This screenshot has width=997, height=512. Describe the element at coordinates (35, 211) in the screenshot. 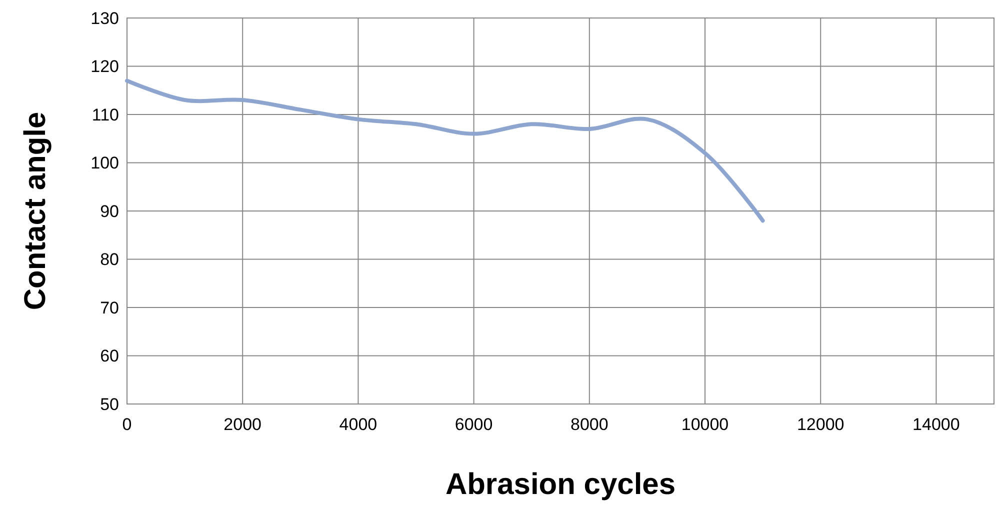

I see `y-axis-title: Contact angle` at that location.